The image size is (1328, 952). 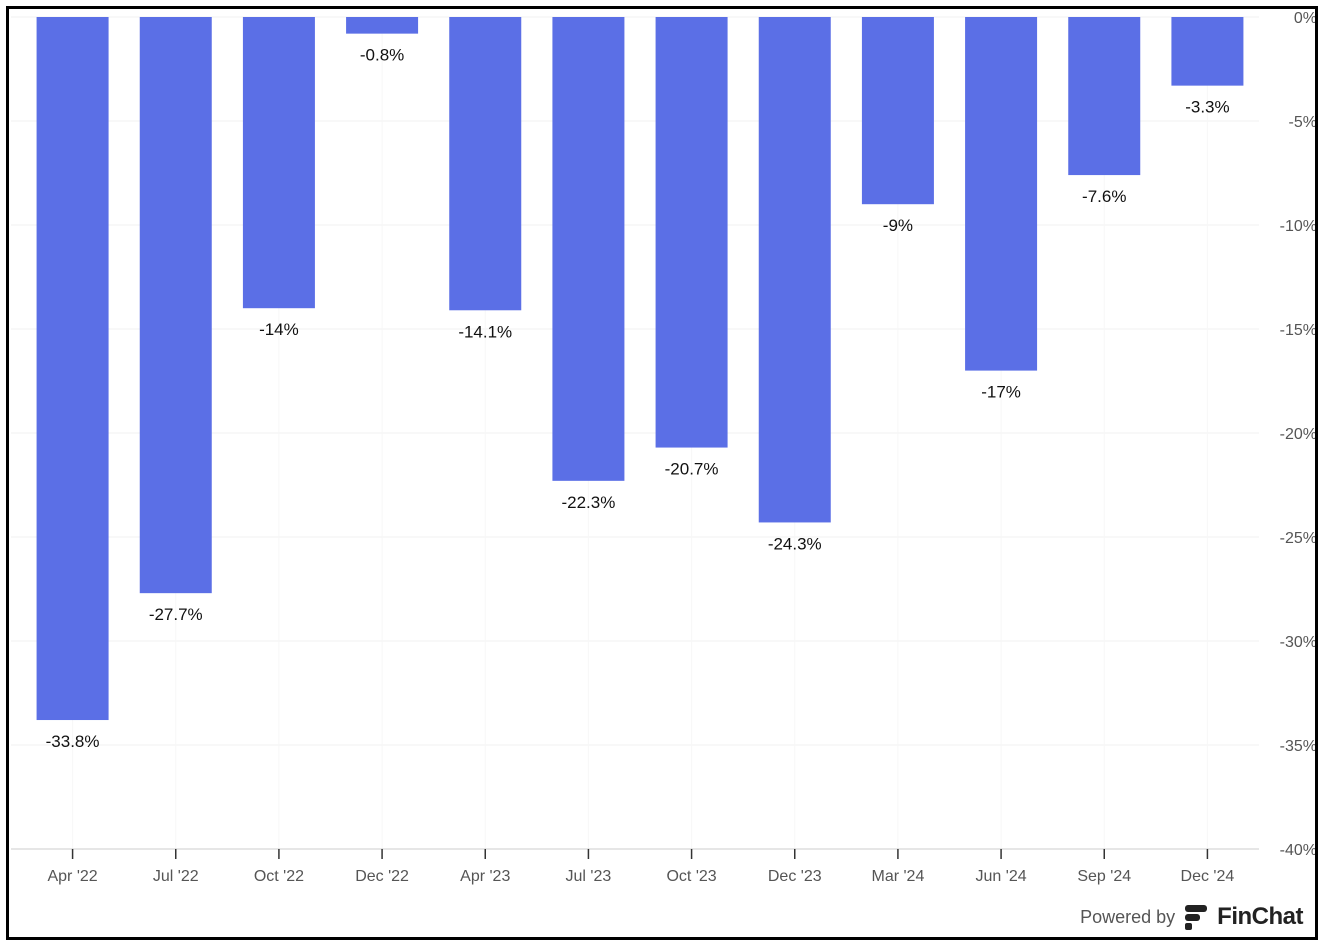 What do you see at coordinates (1297, 330) in the screenshot?
I see `y-tick-label: -15%` at bounding box center [1297, 330].